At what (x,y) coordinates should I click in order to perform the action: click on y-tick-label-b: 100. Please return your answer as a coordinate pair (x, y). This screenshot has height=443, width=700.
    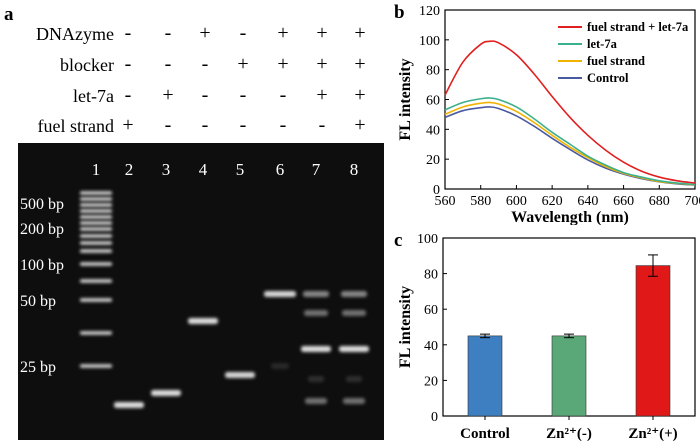
    Looking at the image, I should click on (429, 41).